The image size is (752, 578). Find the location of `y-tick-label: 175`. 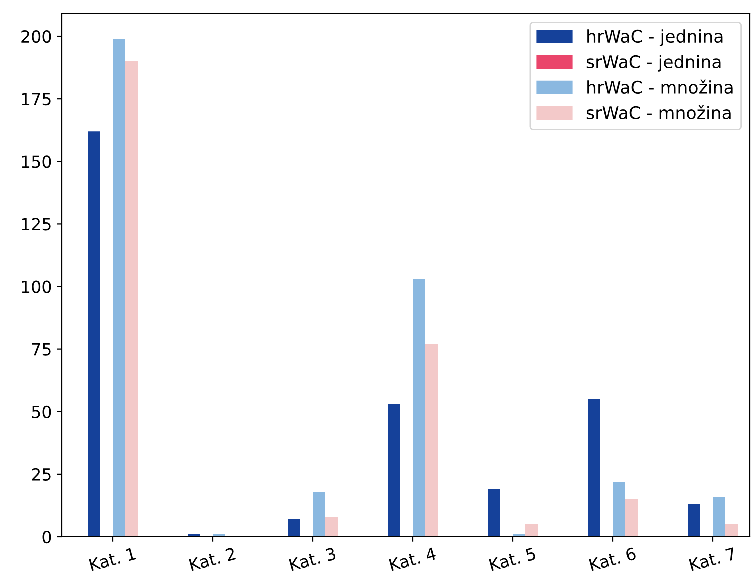

y-tick-label: 175 is located at coordinates (36, 99).